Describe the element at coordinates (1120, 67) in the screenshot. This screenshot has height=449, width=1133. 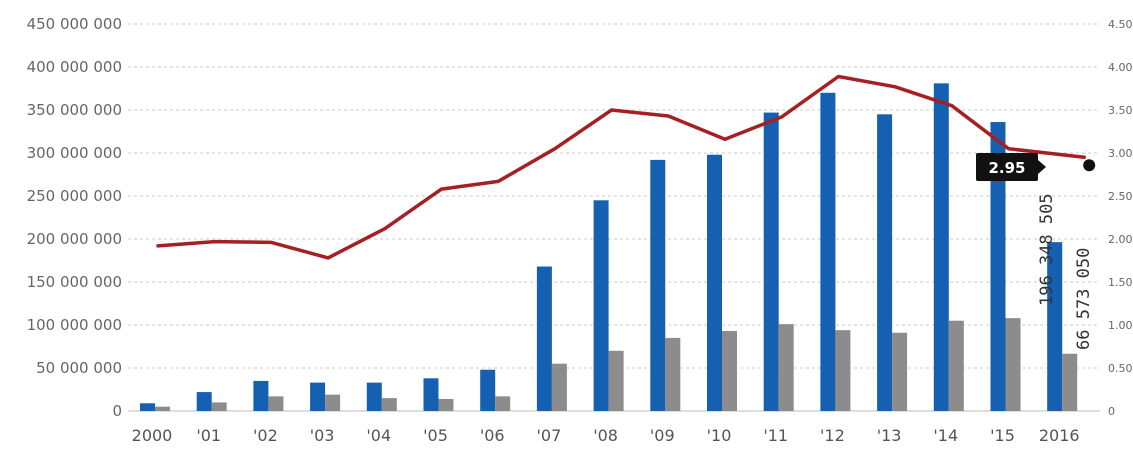
I see `y2-tick-label: 4.00` at that location.